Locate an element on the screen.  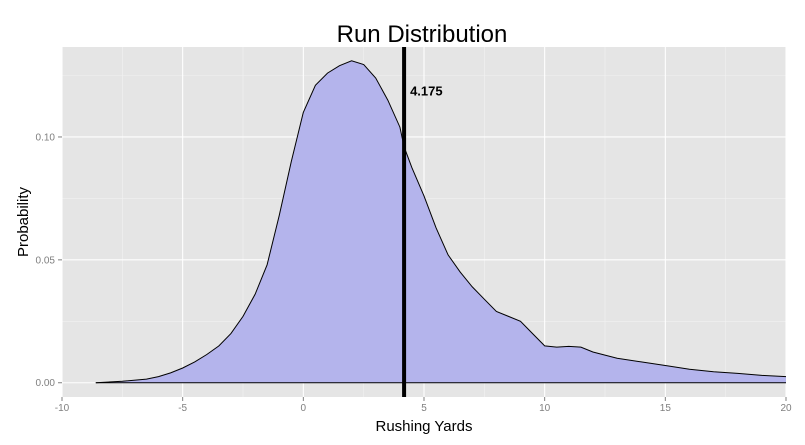
y-tick-label: 0.10 is located at coordinates (46, 137).